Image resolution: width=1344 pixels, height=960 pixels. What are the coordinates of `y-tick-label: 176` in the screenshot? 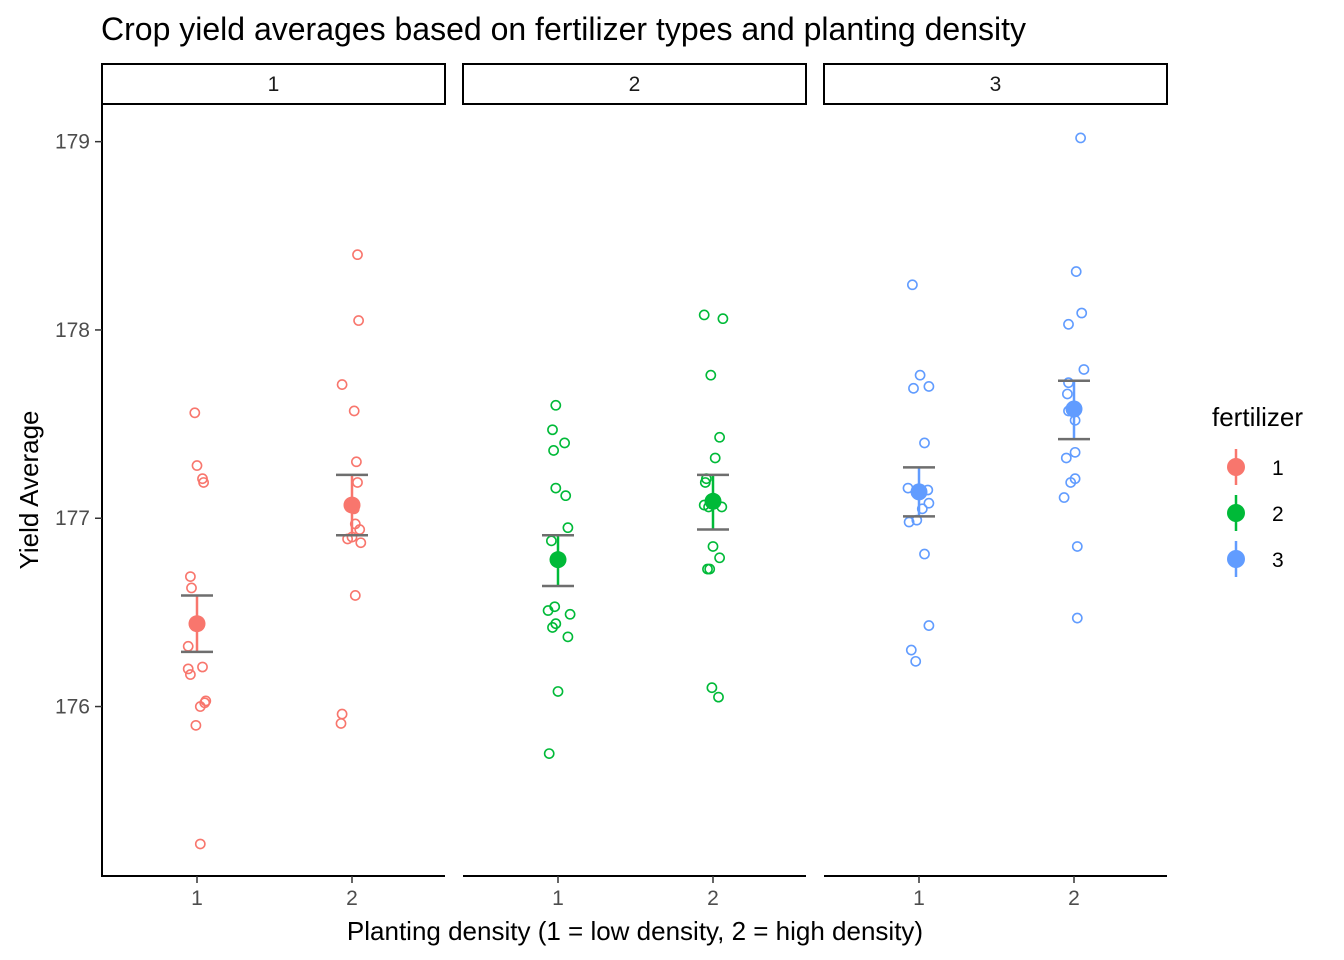 It's located at (72, 707).